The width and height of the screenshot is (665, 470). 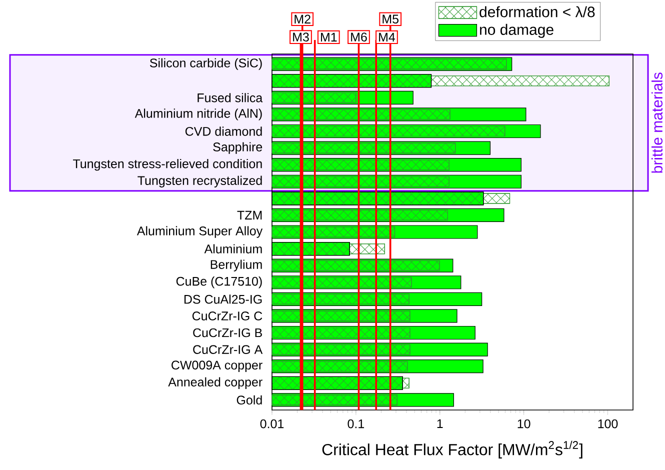 I want to click on y-tick-label: Aluminium nitride (AlN), so click(x=198, y=114).